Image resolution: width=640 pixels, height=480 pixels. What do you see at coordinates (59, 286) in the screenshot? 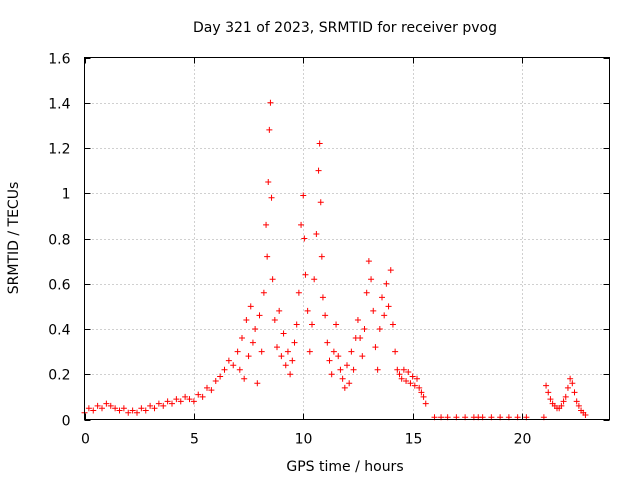
I see `y-tick-label: 0.6` at bounding box center [59, 286].